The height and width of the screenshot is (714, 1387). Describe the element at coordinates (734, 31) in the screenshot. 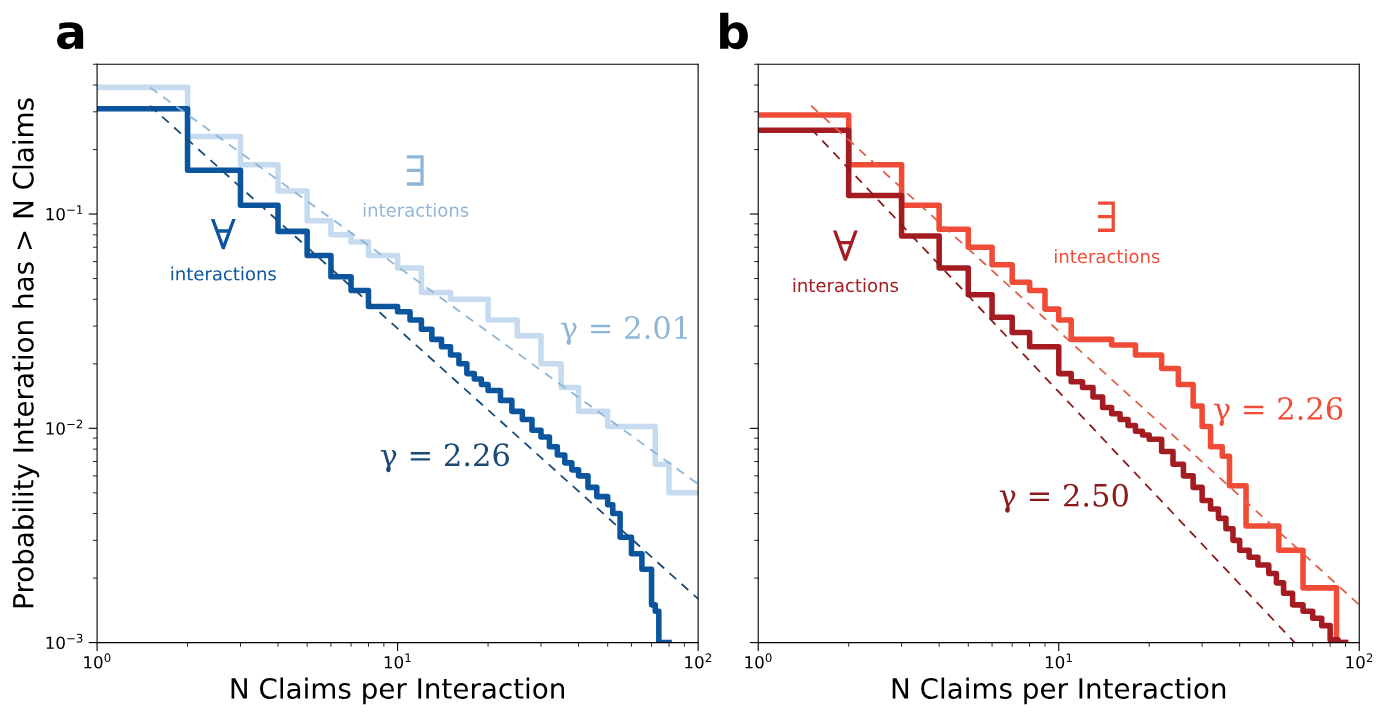

I see `text: b` at that location.